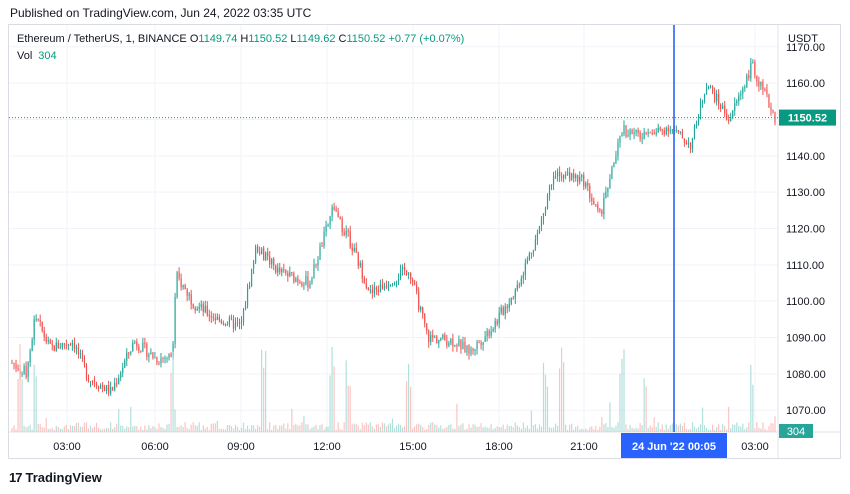  I want to click on tradingview-logo: 17 TradingView, so click(55, 477).